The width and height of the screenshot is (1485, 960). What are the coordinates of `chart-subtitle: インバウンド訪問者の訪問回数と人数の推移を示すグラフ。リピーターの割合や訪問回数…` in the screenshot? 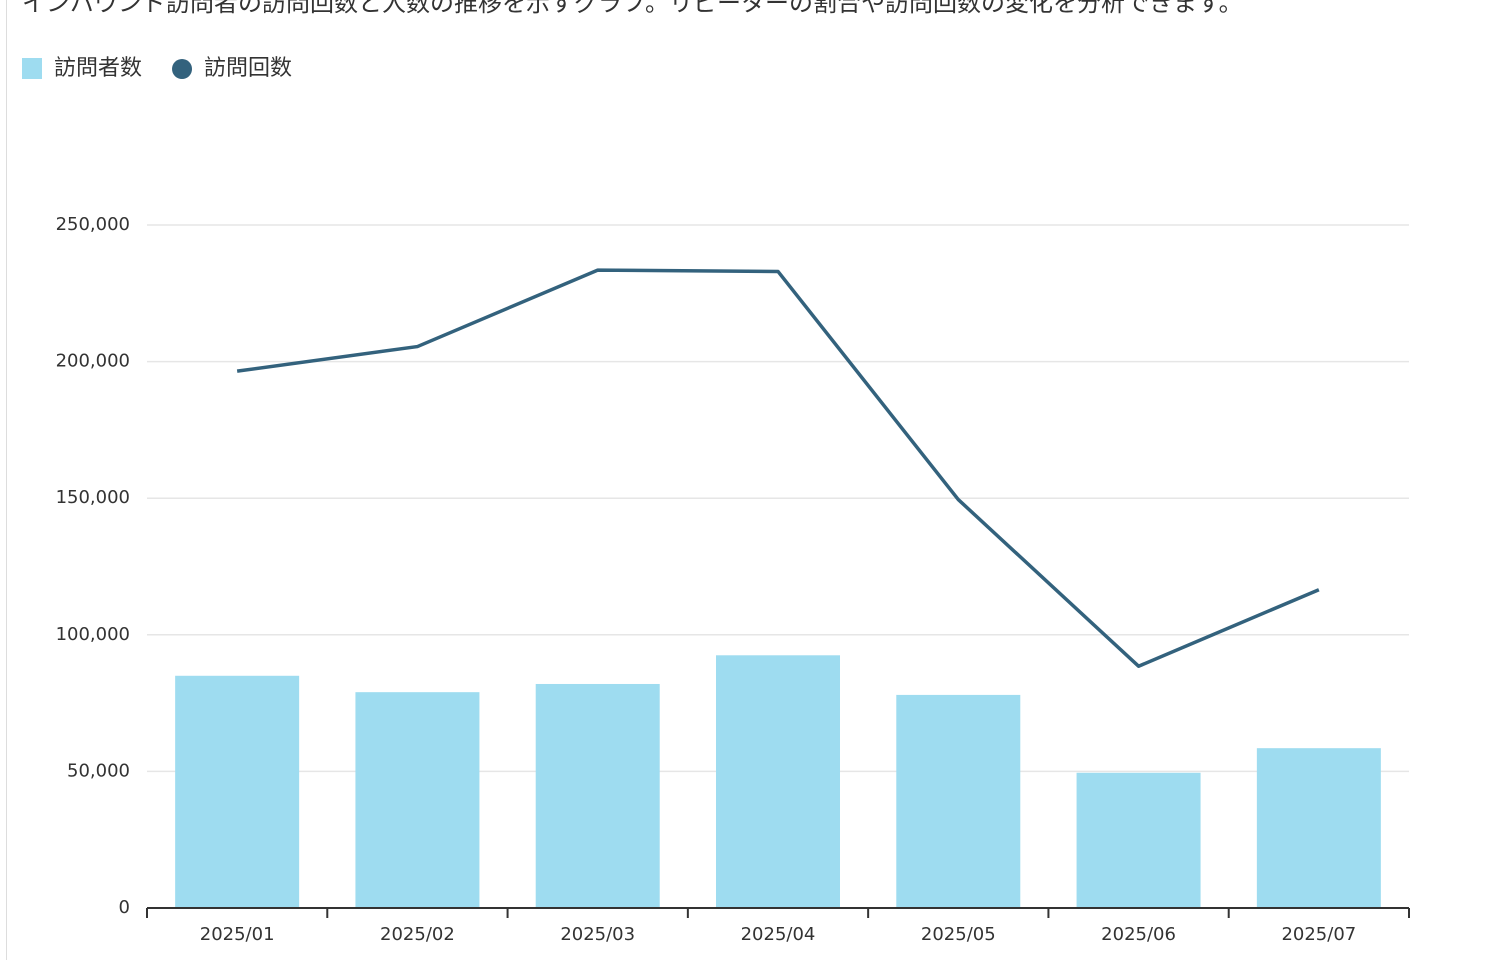 It's located at (632, 8).